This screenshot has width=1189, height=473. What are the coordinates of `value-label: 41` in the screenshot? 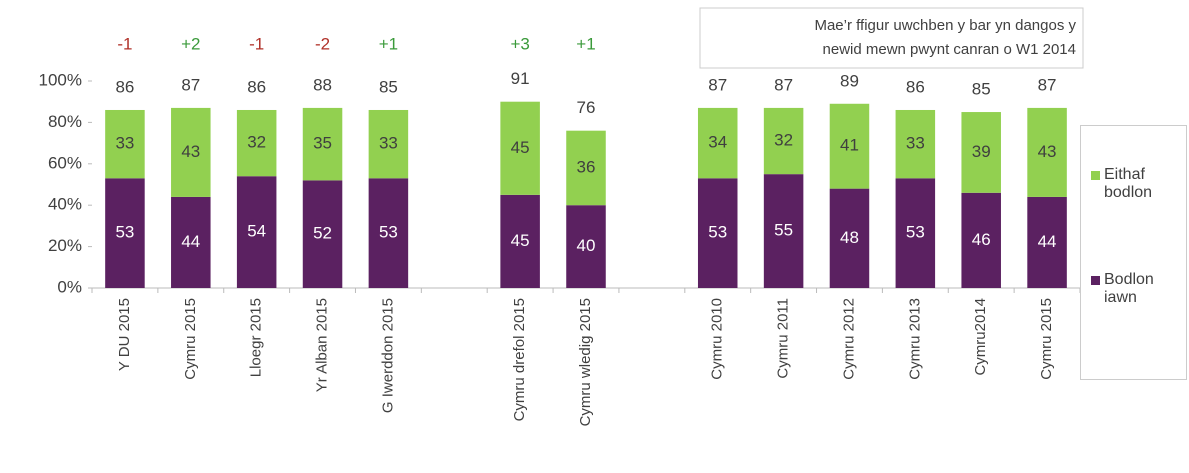 It's located at (849, 145).